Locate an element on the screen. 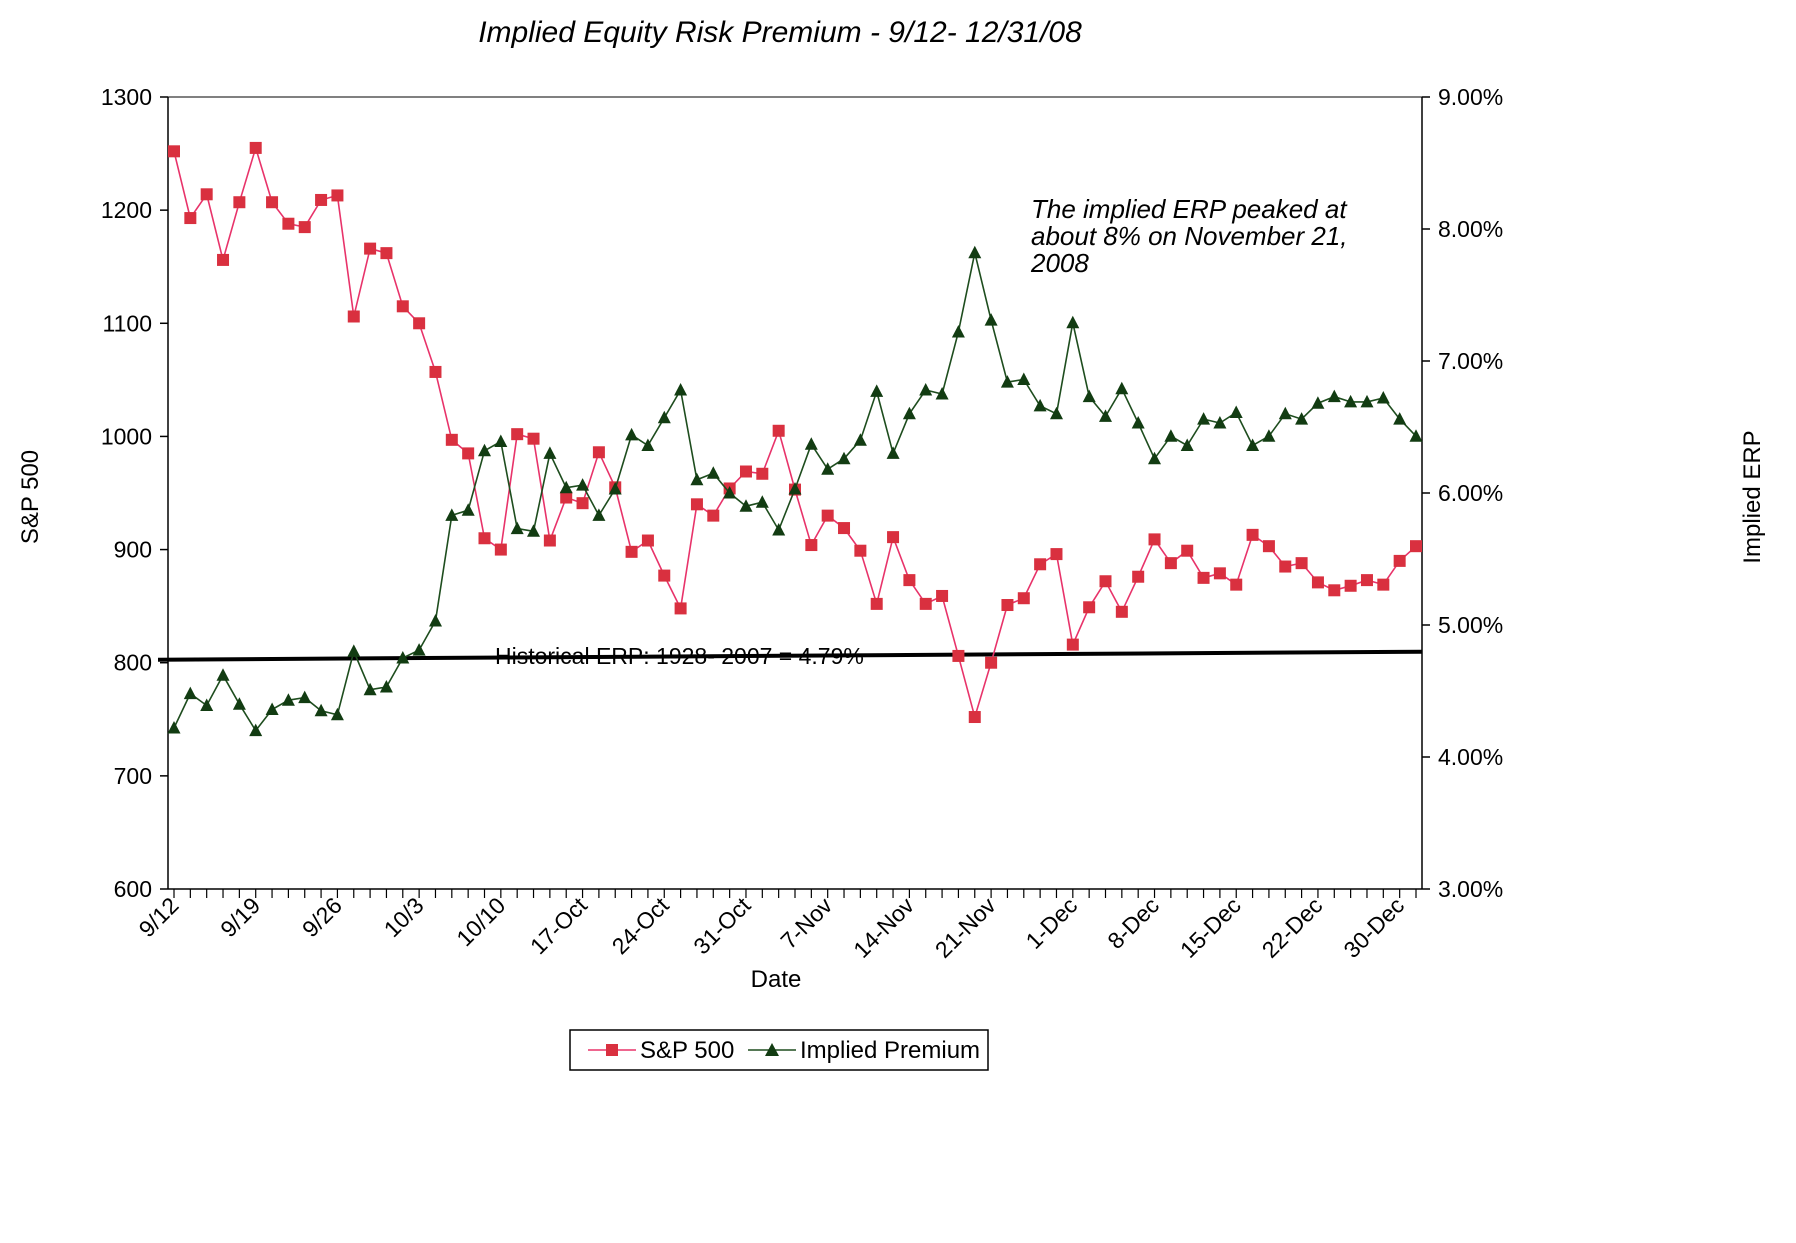 The width and height of the screenshot is (1796, 1243). right-axis: 3.00% 4.00% 5.00% 6.00% 7.00% 8.00% 9.00% is located at coordinates (1462, 493).